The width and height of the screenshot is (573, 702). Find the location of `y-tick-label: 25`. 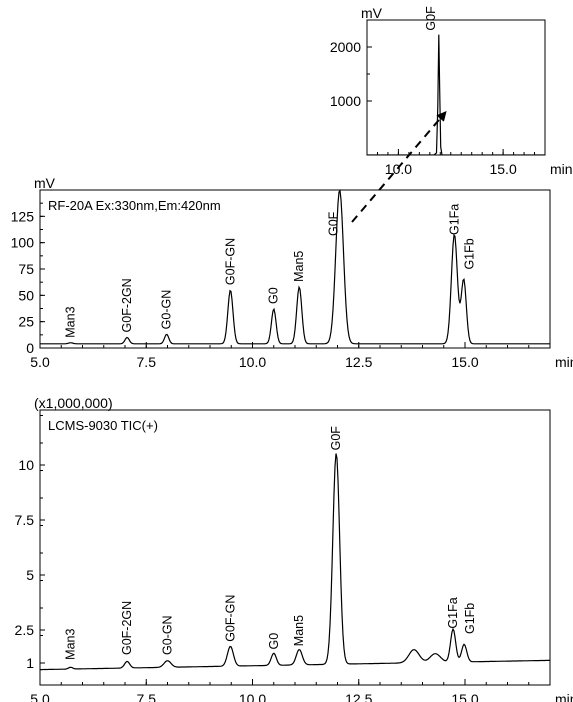

y-tick-label: 25 is located at coordinates (26, 322).